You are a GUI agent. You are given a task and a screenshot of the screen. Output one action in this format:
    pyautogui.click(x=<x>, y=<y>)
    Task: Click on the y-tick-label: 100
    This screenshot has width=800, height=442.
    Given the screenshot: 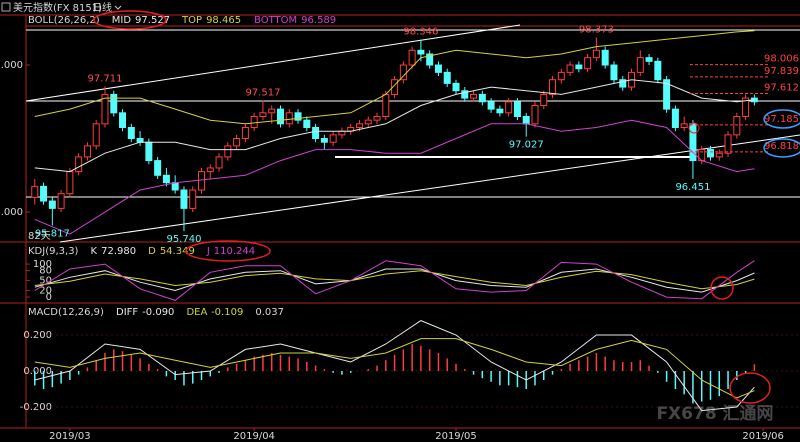 What is the action you would take?
    pyautogui.click(x=42, y=264)
    